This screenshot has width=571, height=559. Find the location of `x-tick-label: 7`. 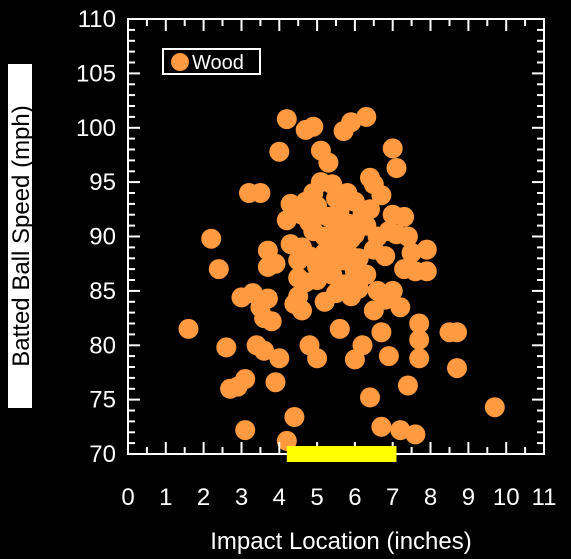

x-tick-label: 7 is located at coordinates (392, 497).